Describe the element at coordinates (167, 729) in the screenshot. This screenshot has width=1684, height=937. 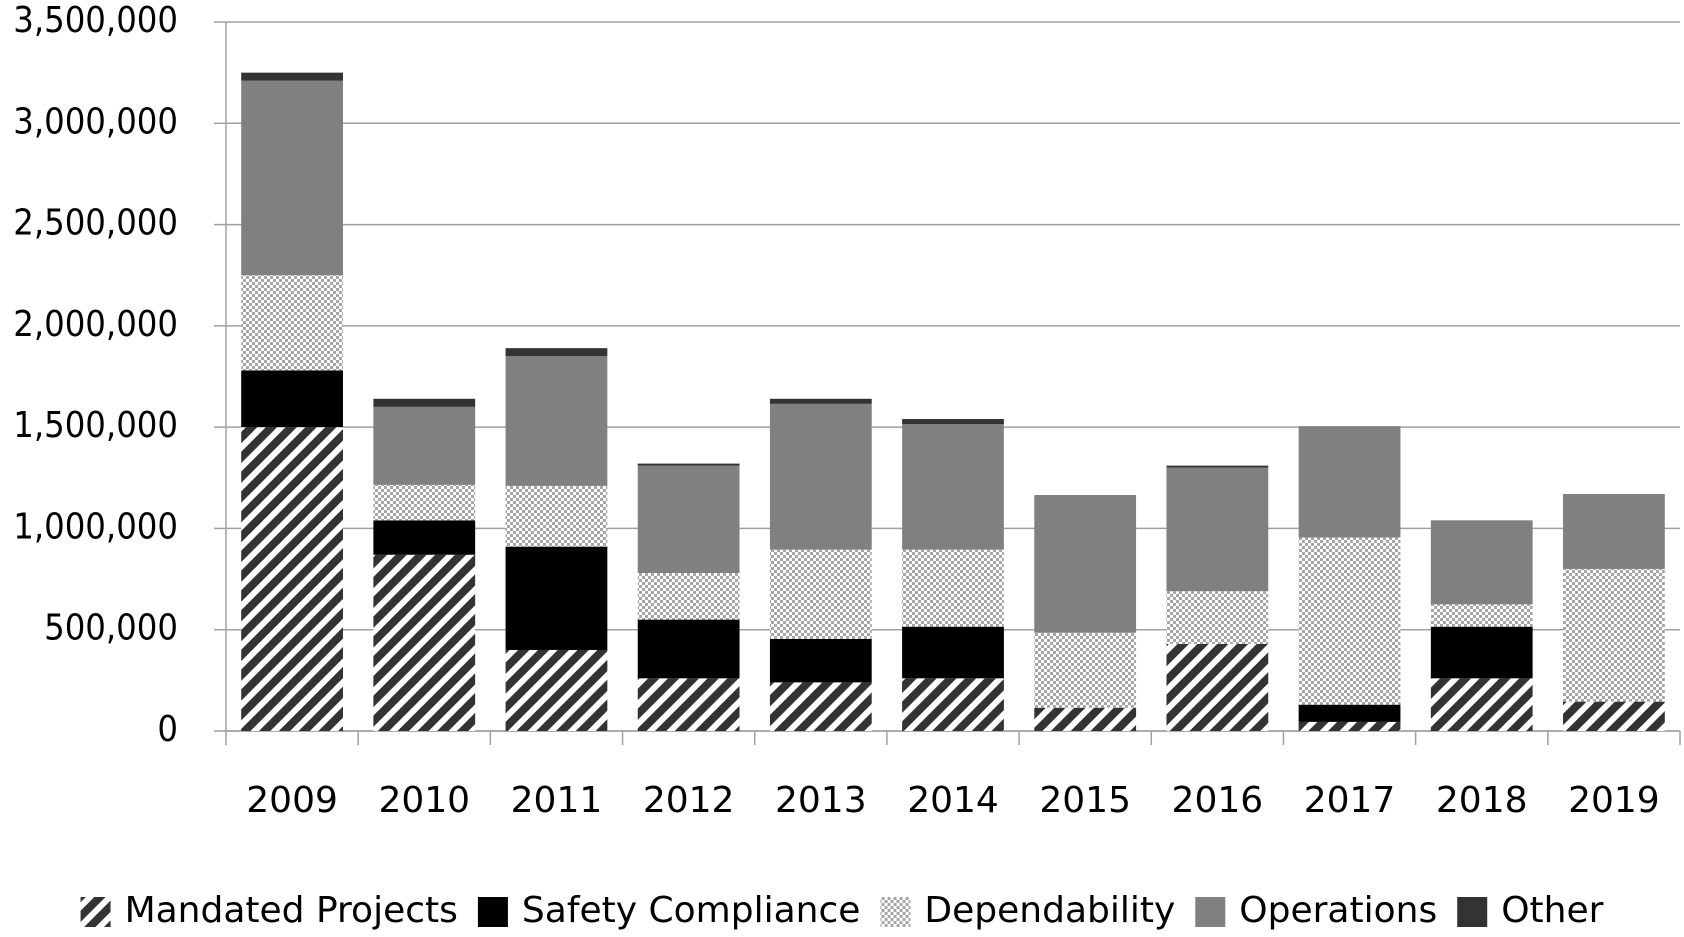
I see `y-tick-label: 0` at that location.